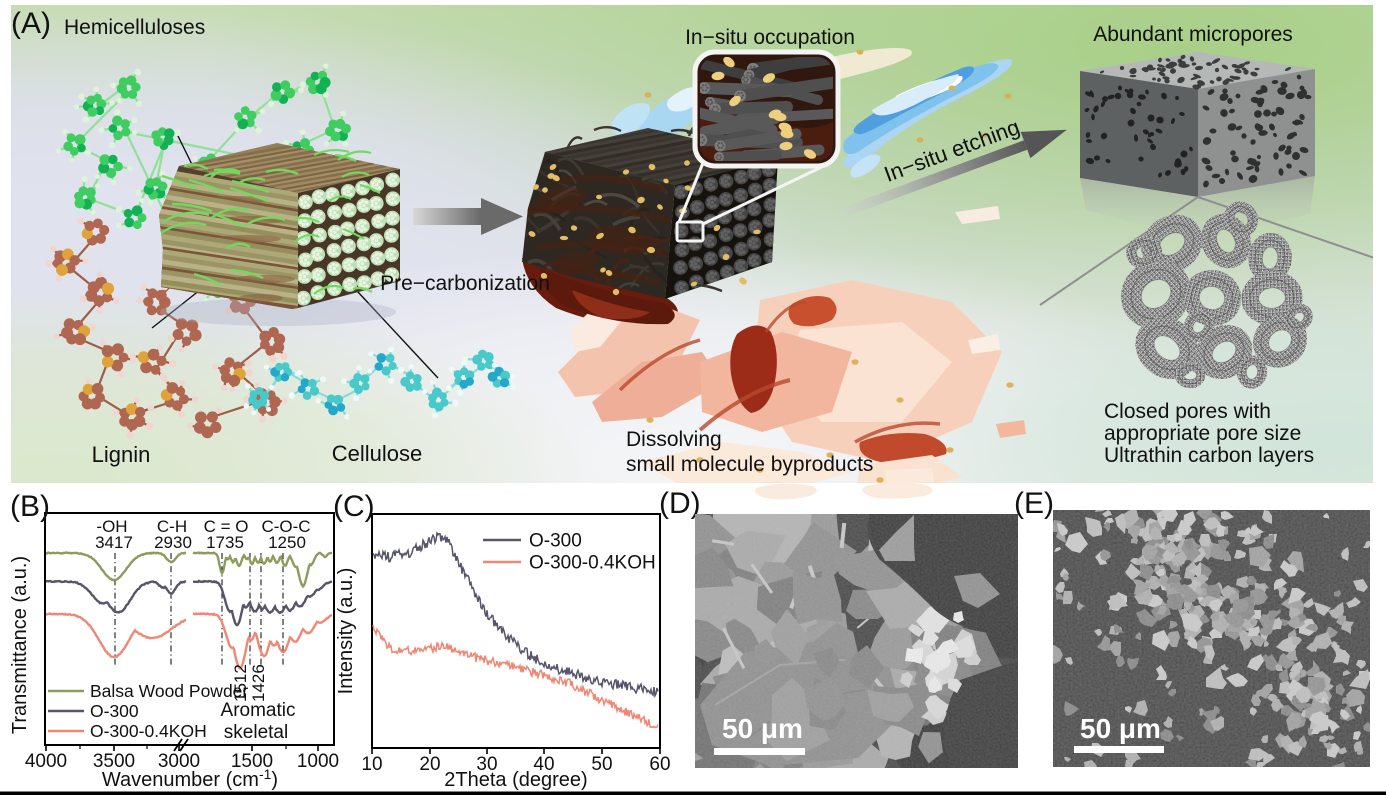 The width and height of the screenshot is (1386, 802). I want to click on svg-text: 3417, so click(114, 542).